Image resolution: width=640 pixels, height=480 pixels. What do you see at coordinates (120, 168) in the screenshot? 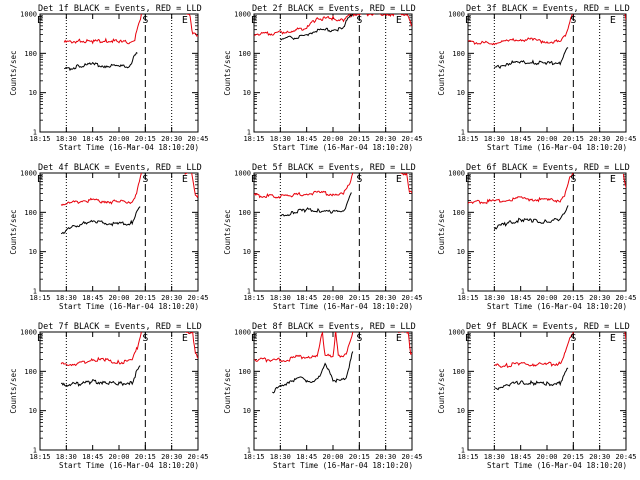
I see `panel-title: Det 4f BLACK = Events, RED = LLD` at bounding box center [120, 168].